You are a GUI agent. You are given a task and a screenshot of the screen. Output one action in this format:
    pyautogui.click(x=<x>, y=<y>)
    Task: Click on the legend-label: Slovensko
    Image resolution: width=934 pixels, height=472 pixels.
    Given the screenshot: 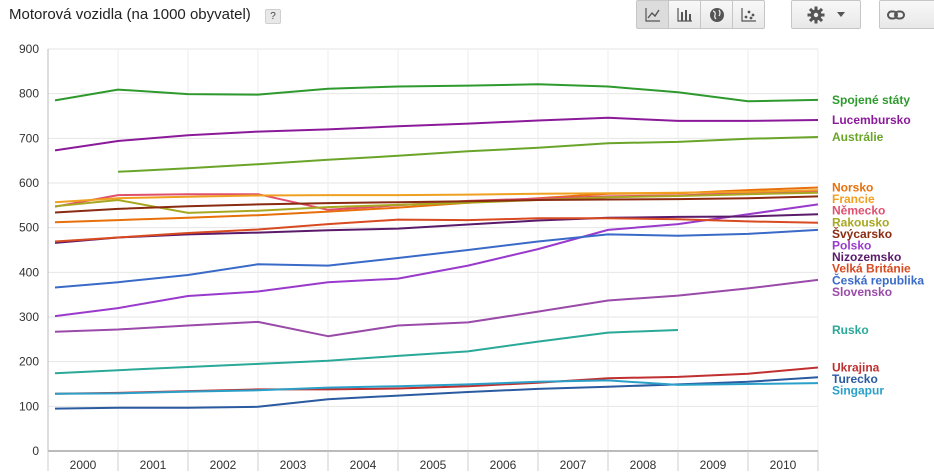 What is the action you would take?
    pyautogui.click(x=862, y=292)
    